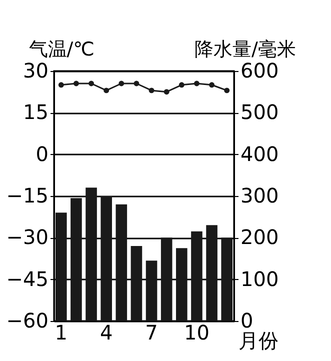  What do you see at coordinates (259, 112) in the screenshot?
I see `y2-tick-label: 500` at bounding box center [259, 112].